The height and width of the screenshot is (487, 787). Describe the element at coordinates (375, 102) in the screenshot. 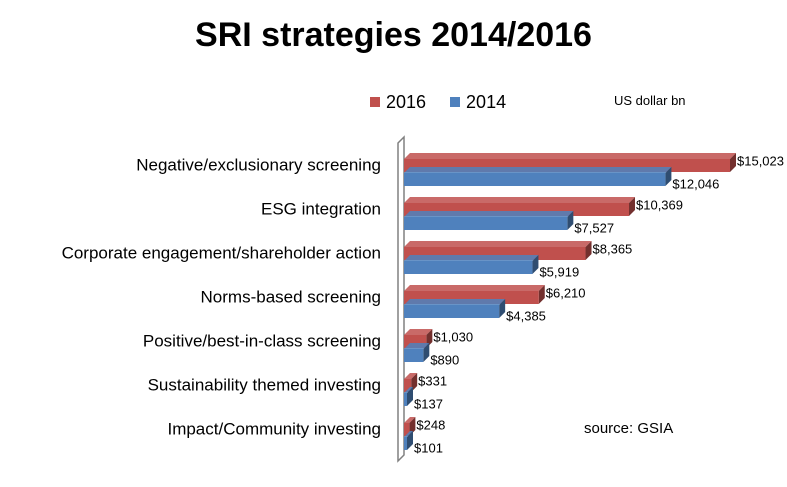

I see `legend-swatch-2016` at that location.